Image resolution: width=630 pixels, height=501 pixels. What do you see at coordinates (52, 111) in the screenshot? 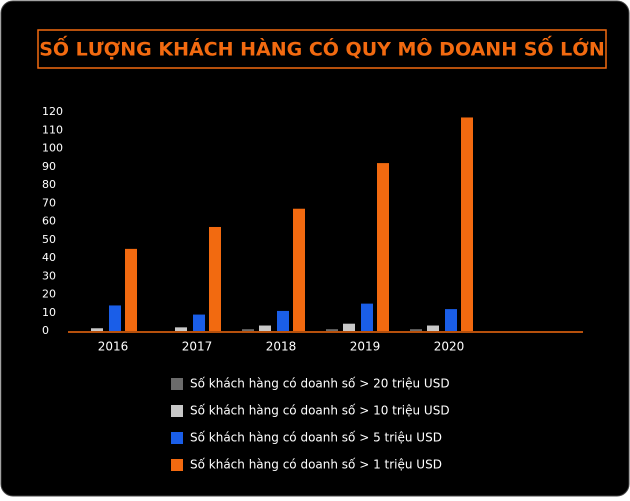
I see `y-tick-label: 120` at bounding box center [52, 111].